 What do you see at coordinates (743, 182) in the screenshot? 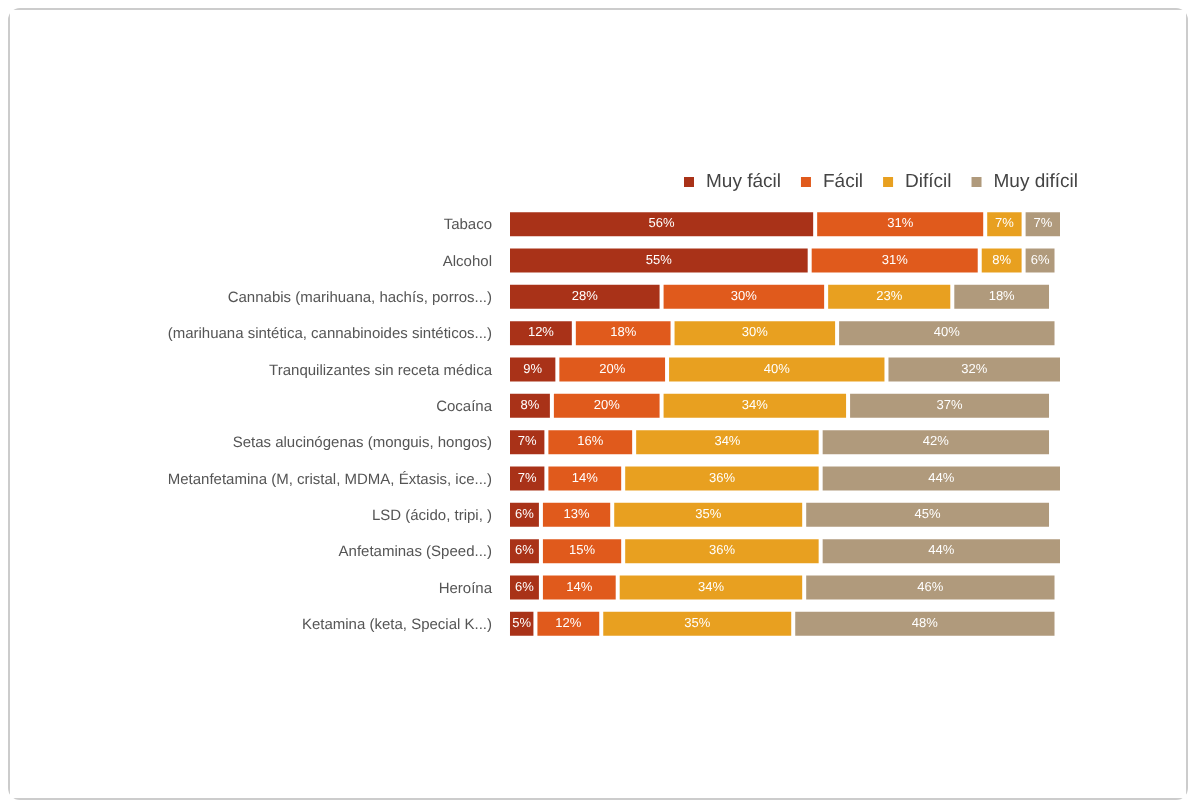
I see `legend-label: Muy fácil` at bounding box center [743, 182].